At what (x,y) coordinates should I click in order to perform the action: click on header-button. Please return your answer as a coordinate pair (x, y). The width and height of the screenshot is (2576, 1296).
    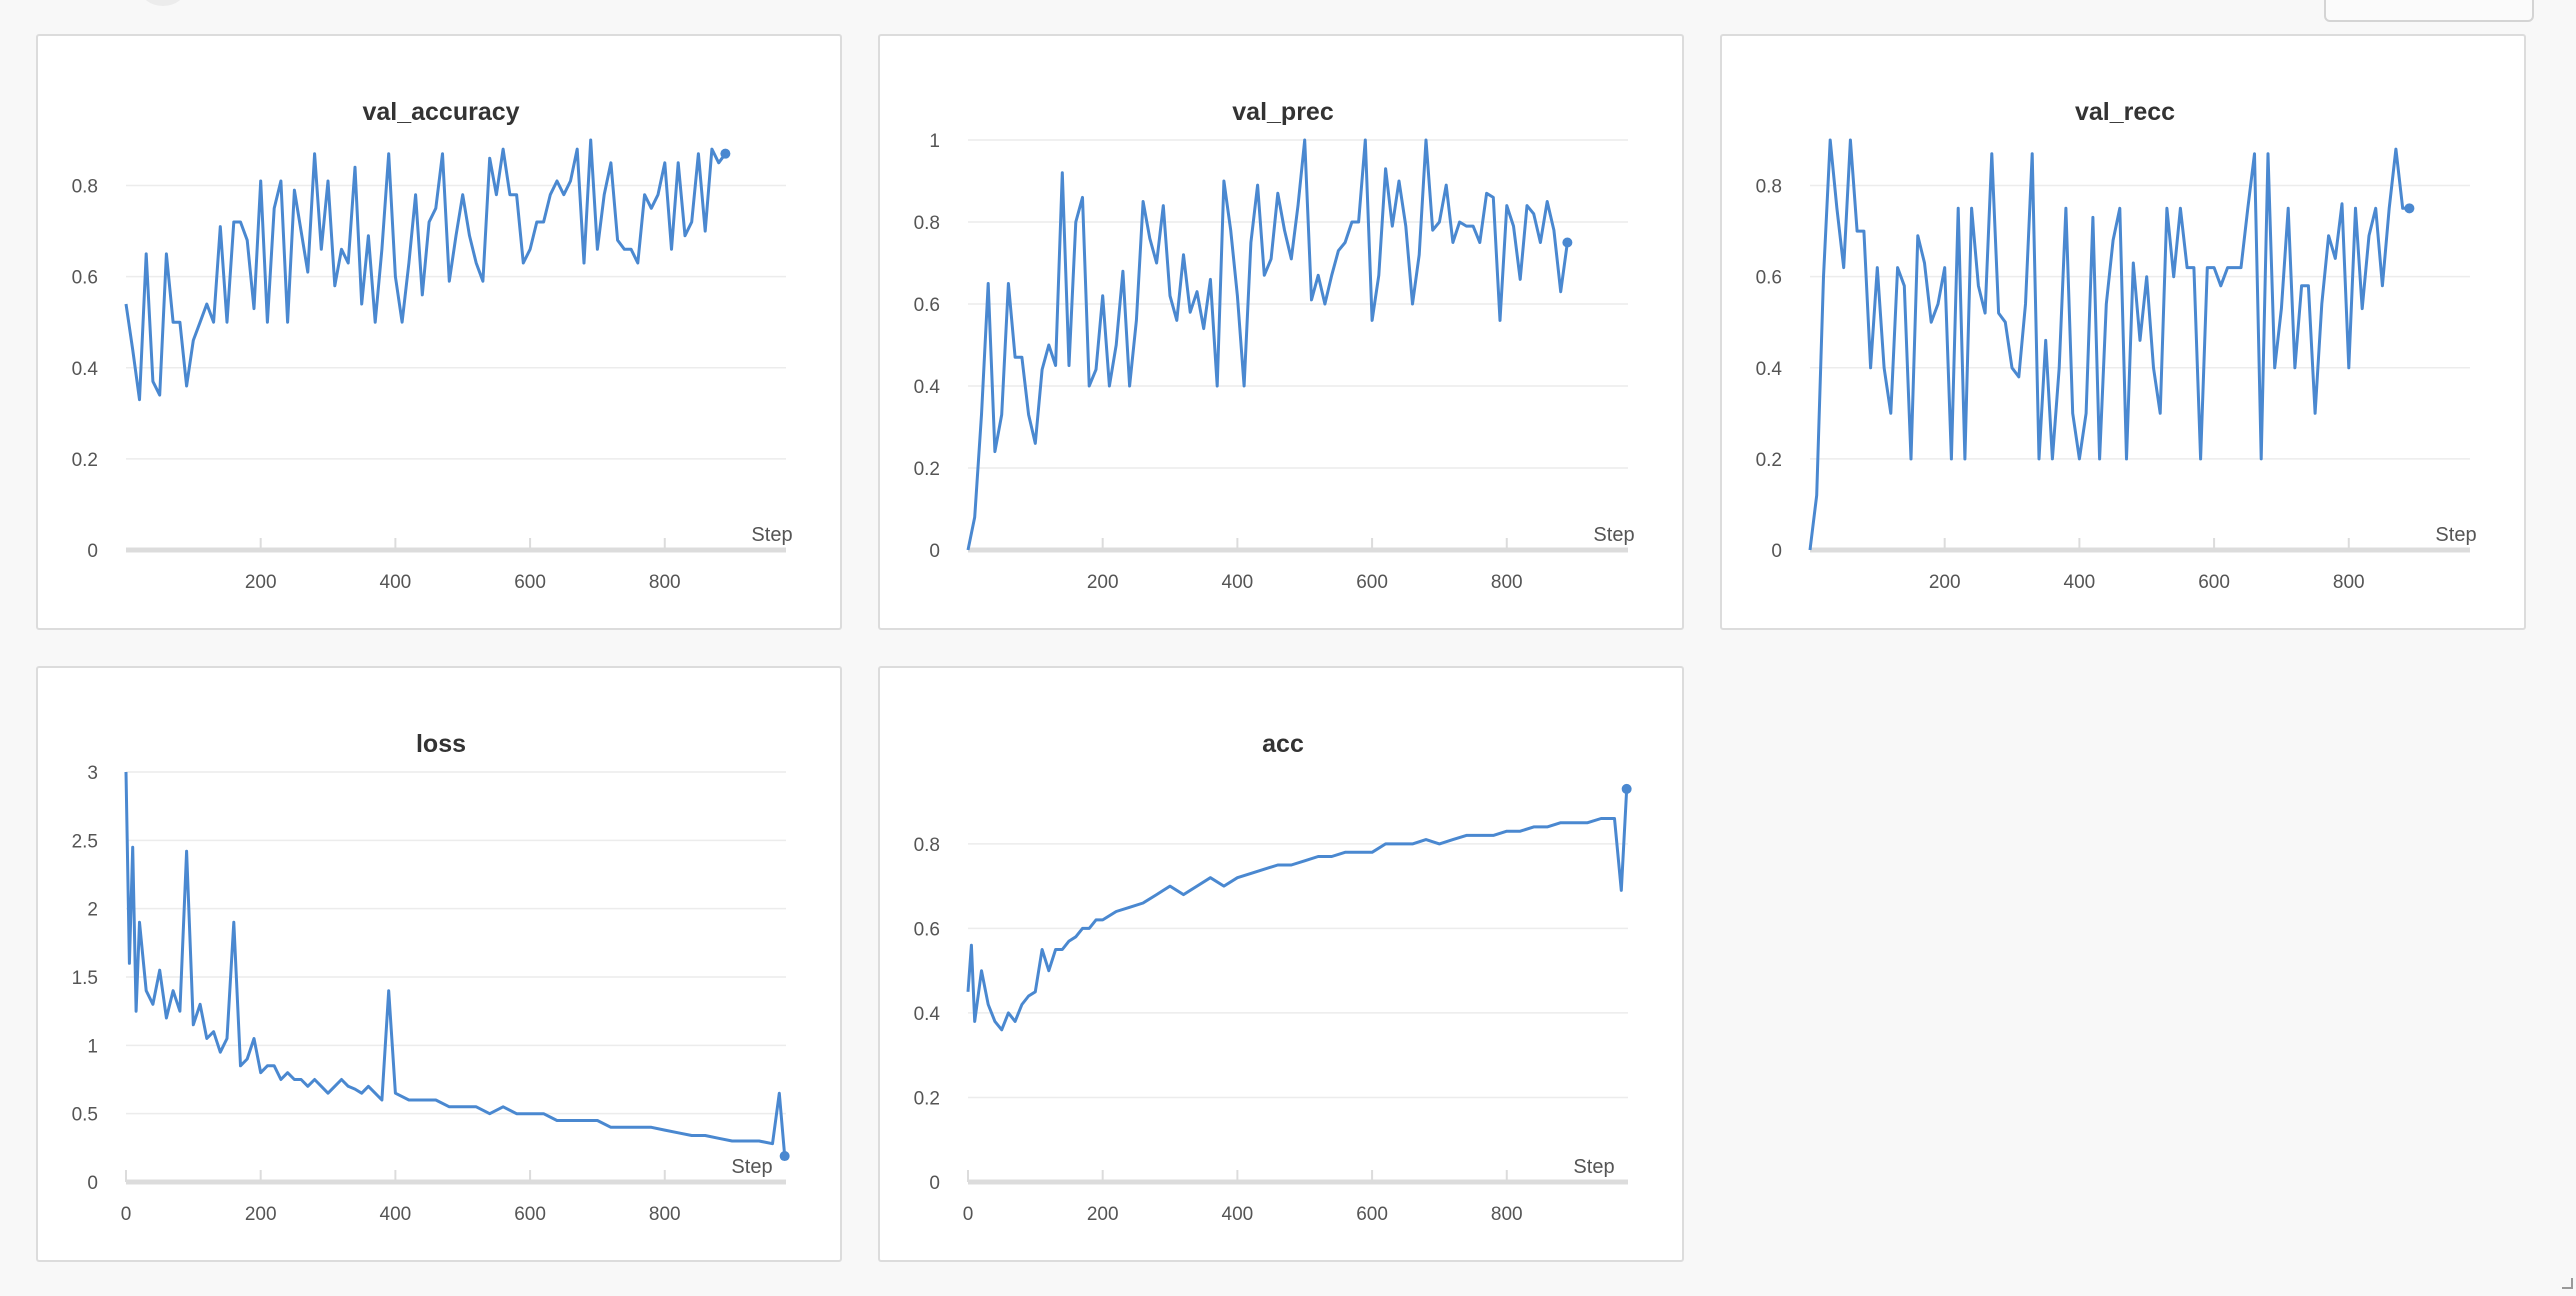
    Looking at the image, I should click on (2429, 11).